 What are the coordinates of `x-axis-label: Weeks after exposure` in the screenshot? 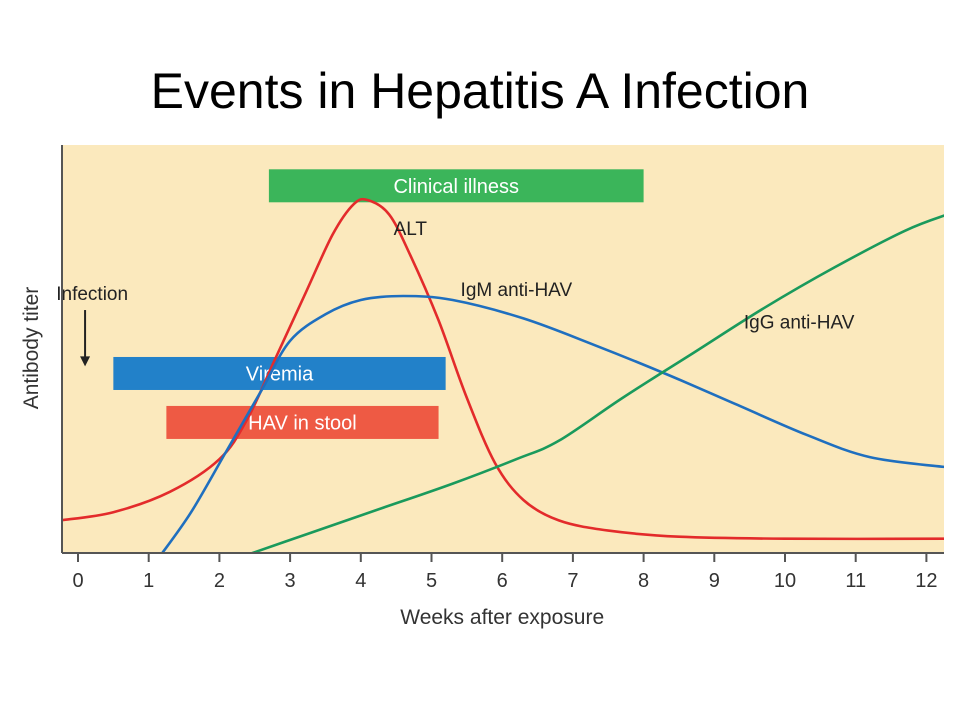 It's located at (502, 617).